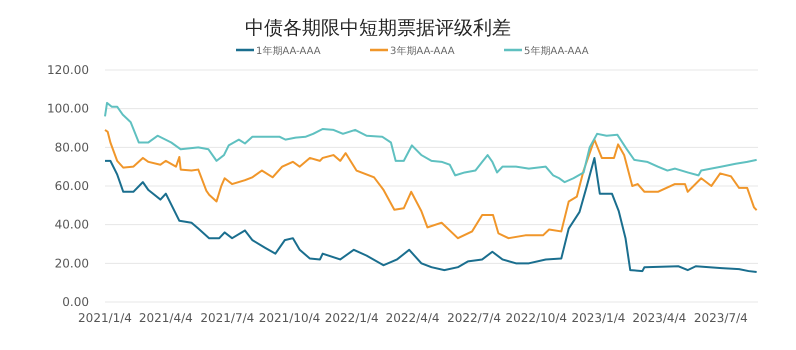 The height and width of the screenshot is (350, 796). What do you see at coordinates (289, 318) in the screenshot?
I see `x-tick-label: 2021/10/4` at bounding box center [289, 318].